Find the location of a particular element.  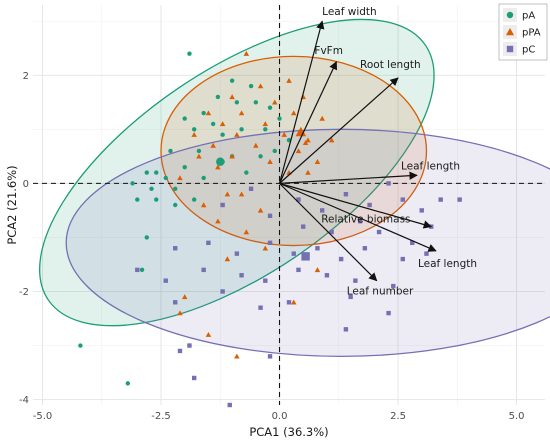

y-axis-title: PCA2 (21.6%) is located at coordinates (12, 204).